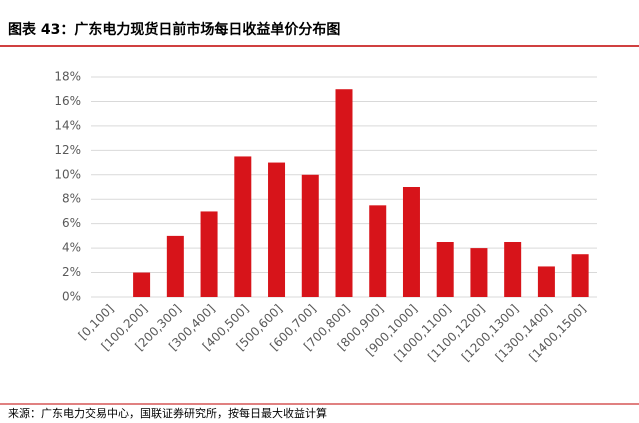  What do you see at coordinates (167, 413) in the screenshot?
I see `source-note: 来源：广东电力交易中心，国联证券研究所，按每日最大收益计算` at bounding box center [167, 413].